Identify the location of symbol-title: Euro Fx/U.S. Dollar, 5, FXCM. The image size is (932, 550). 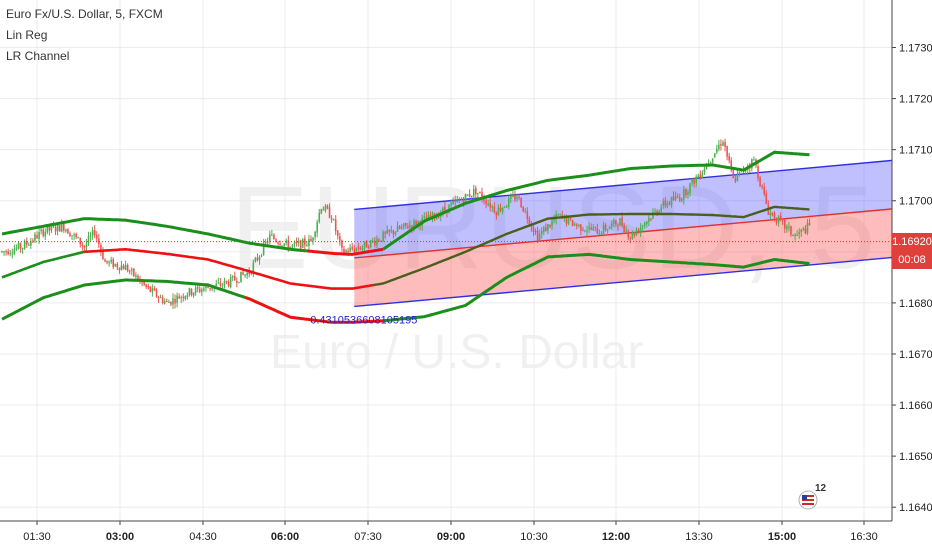
(84, 14).